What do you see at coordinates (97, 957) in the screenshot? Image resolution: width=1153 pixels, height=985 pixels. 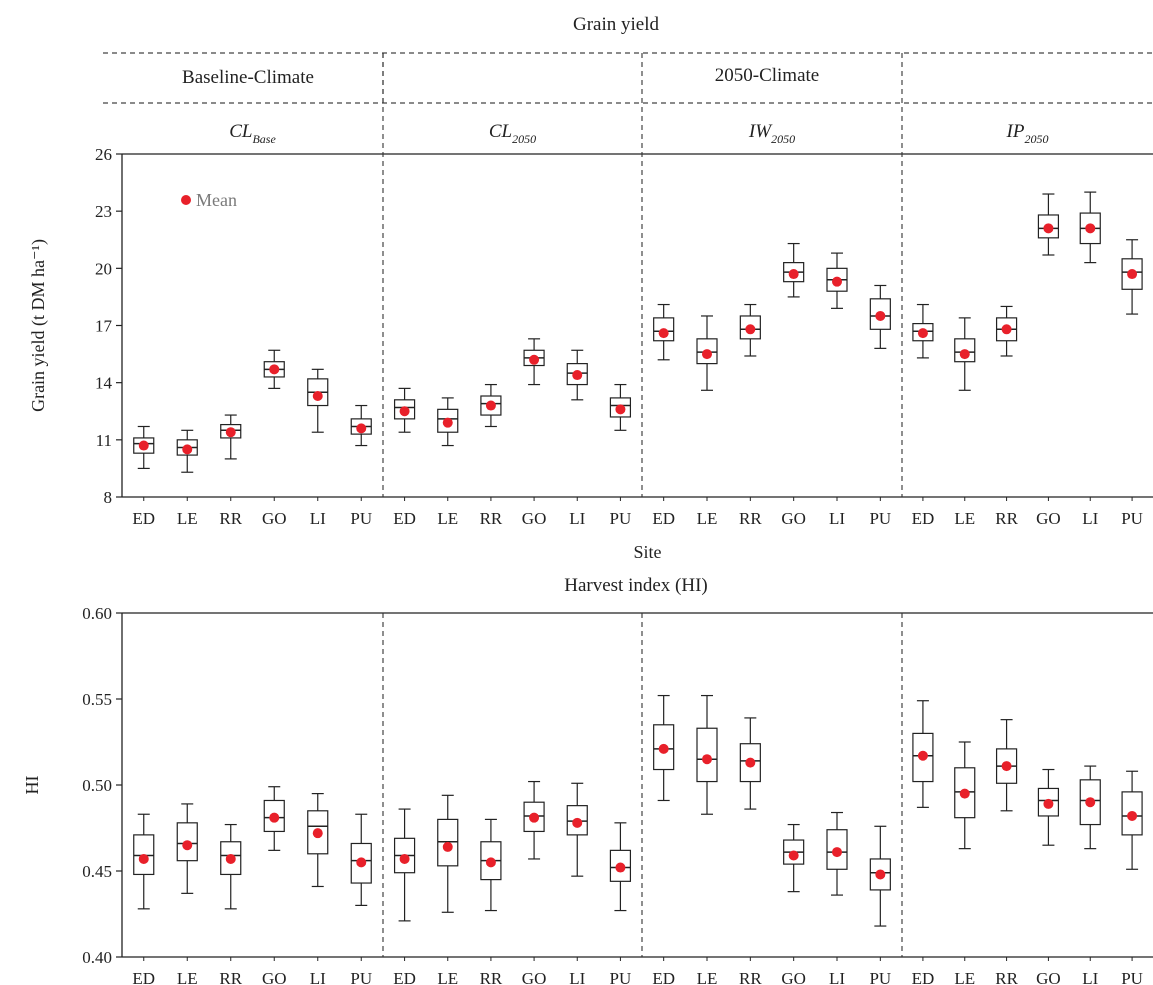 I see `y-tick-label: 0.40` at bounding box center [97, 957].